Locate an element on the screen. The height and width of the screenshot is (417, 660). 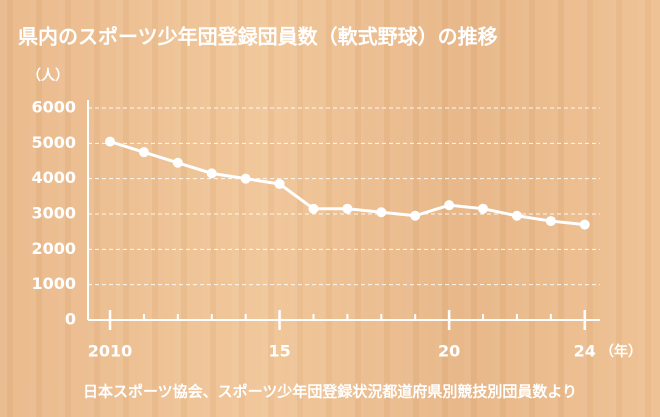
source-note: 日本スポーツ協会、スポーツ少年団登録状況都道府県別競技別団員数より is located at coordinates (330, 392).